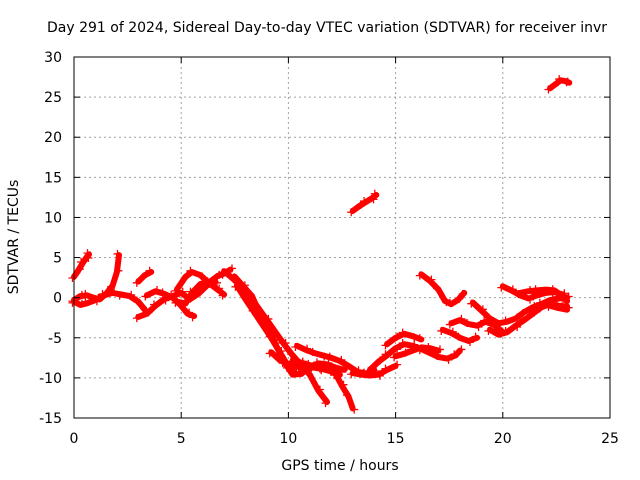  Describe the element at coordinates (55, 339) in the screenshot. I see `y-tick-label: -5` at that location.